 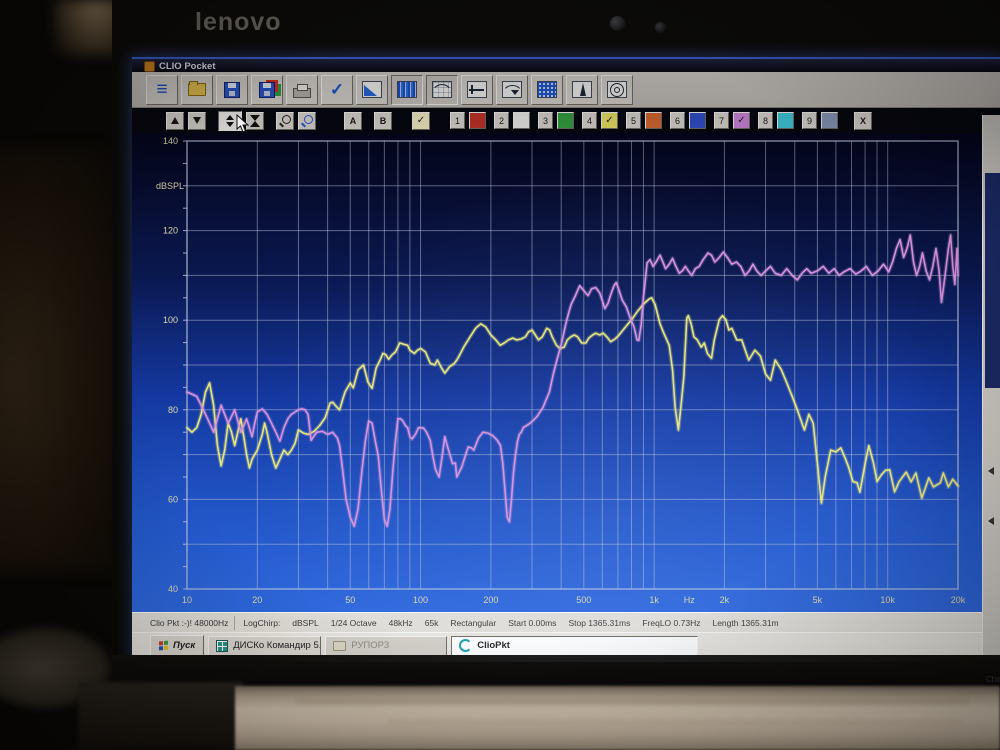 I want to click on curve-4-button: 4, so click(x=589, y=120).